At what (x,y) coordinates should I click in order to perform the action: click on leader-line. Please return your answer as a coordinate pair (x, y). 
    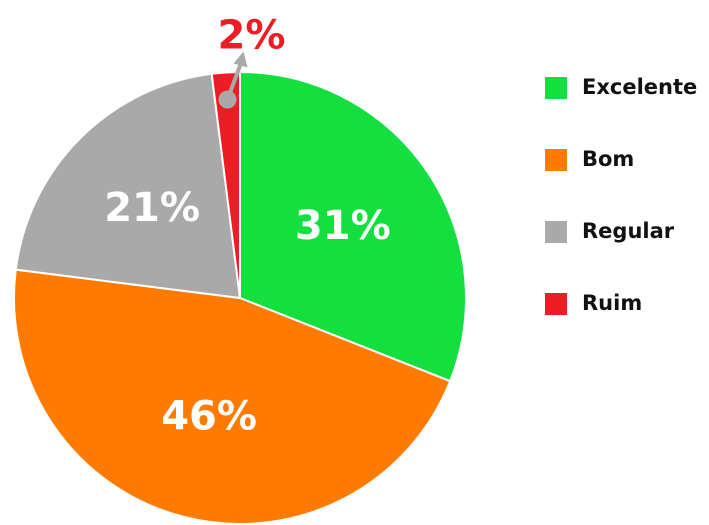
    Looking at the image, I should click on (234, 80).